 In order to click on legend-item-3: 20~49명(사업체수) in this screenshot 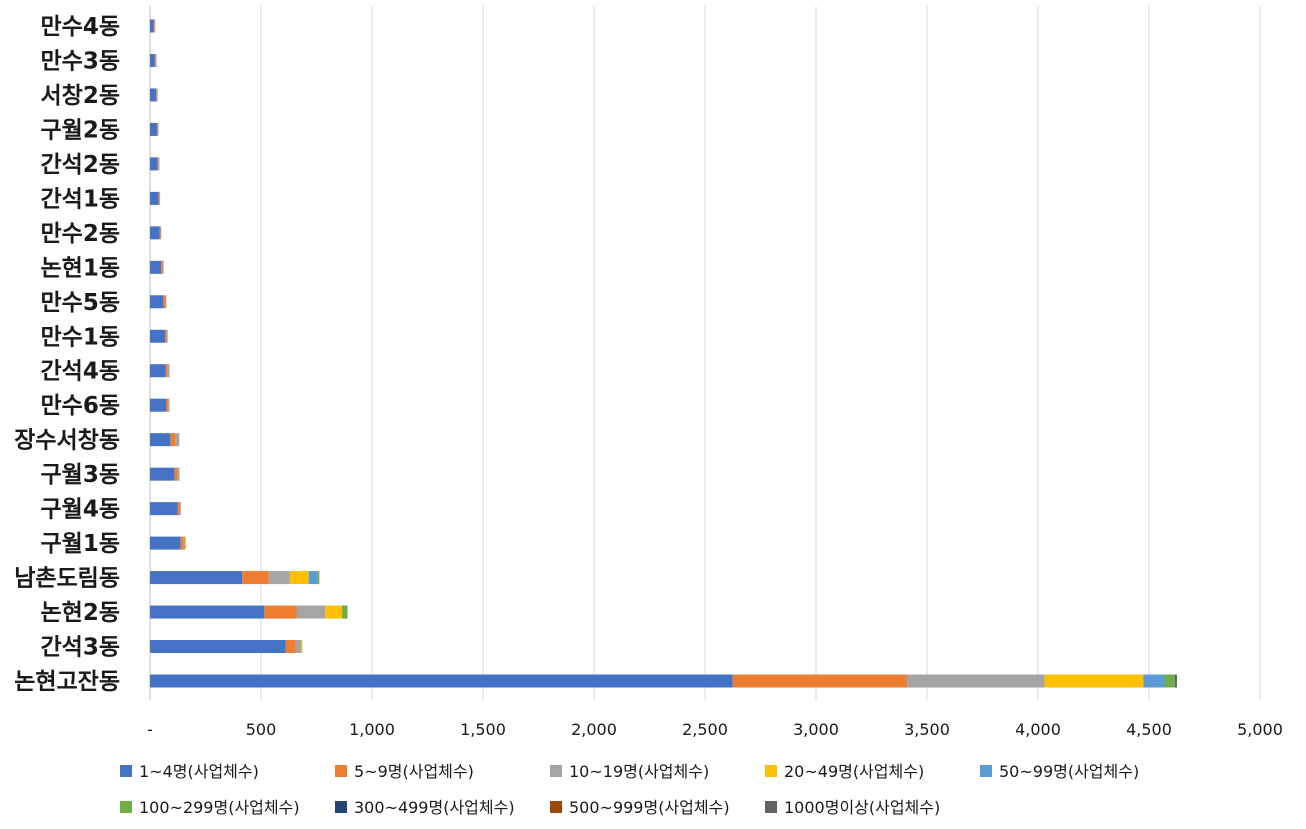, I will do `click(844, 771)`.